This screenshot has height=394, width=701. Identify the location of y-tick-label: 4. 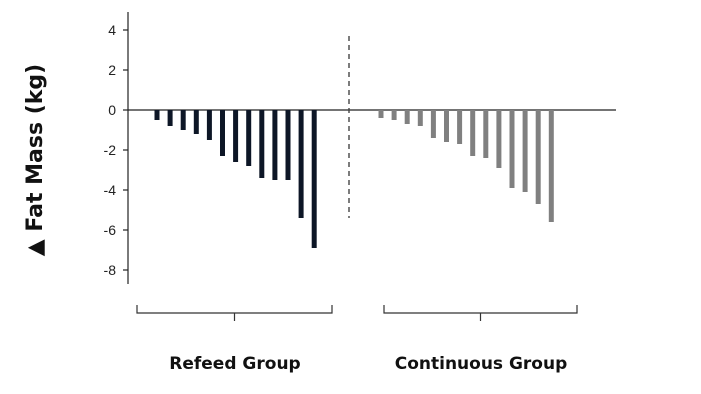
(112, 30).